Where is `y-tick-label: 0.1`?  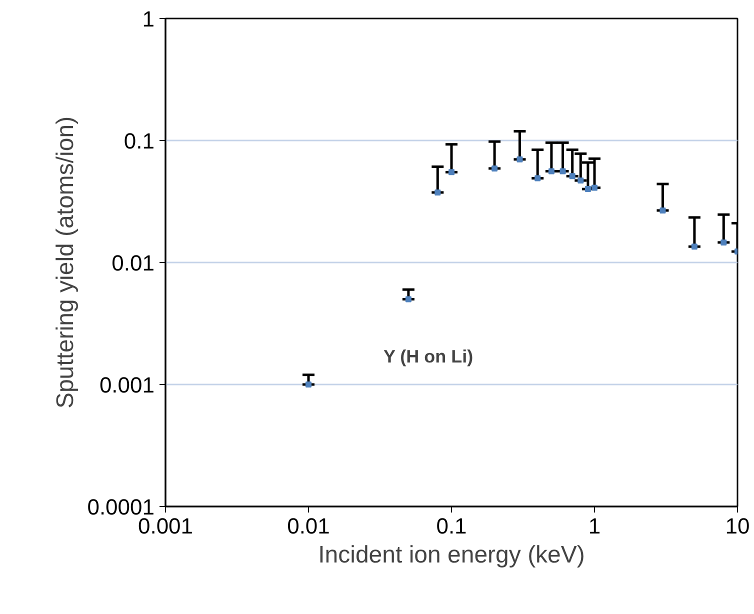 y-tick-label: 0.1 is located at coordinates (139, 141).